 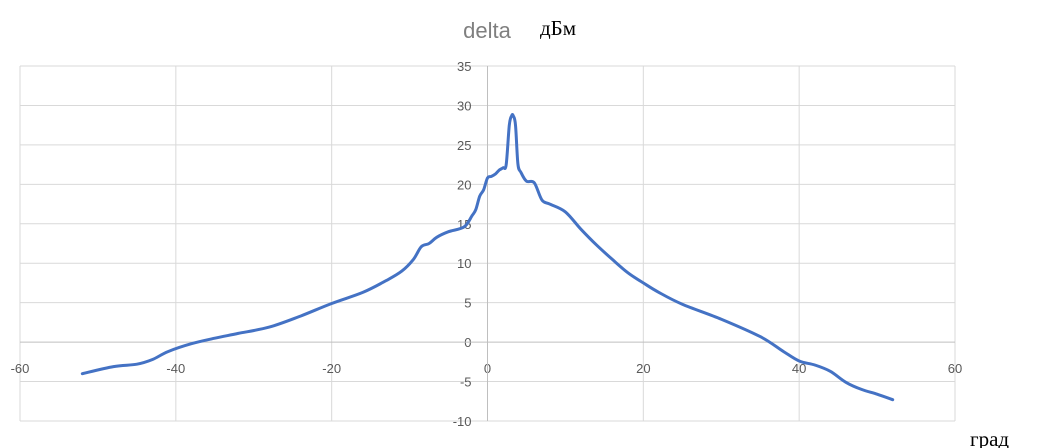 What do you see at coordinates (487, 368) in the screenshot?
I see `x-axis-tick-labels: -60-40-200204060` at bounding box center [487, 368].